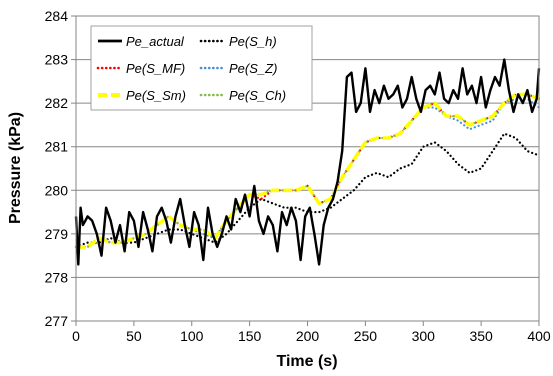 This screenshot has width=553, height=376. What do you see at coordinates (539, 336) in the screenshot?
I see `x-tick-label: 400` at bounding box center [539, 336].